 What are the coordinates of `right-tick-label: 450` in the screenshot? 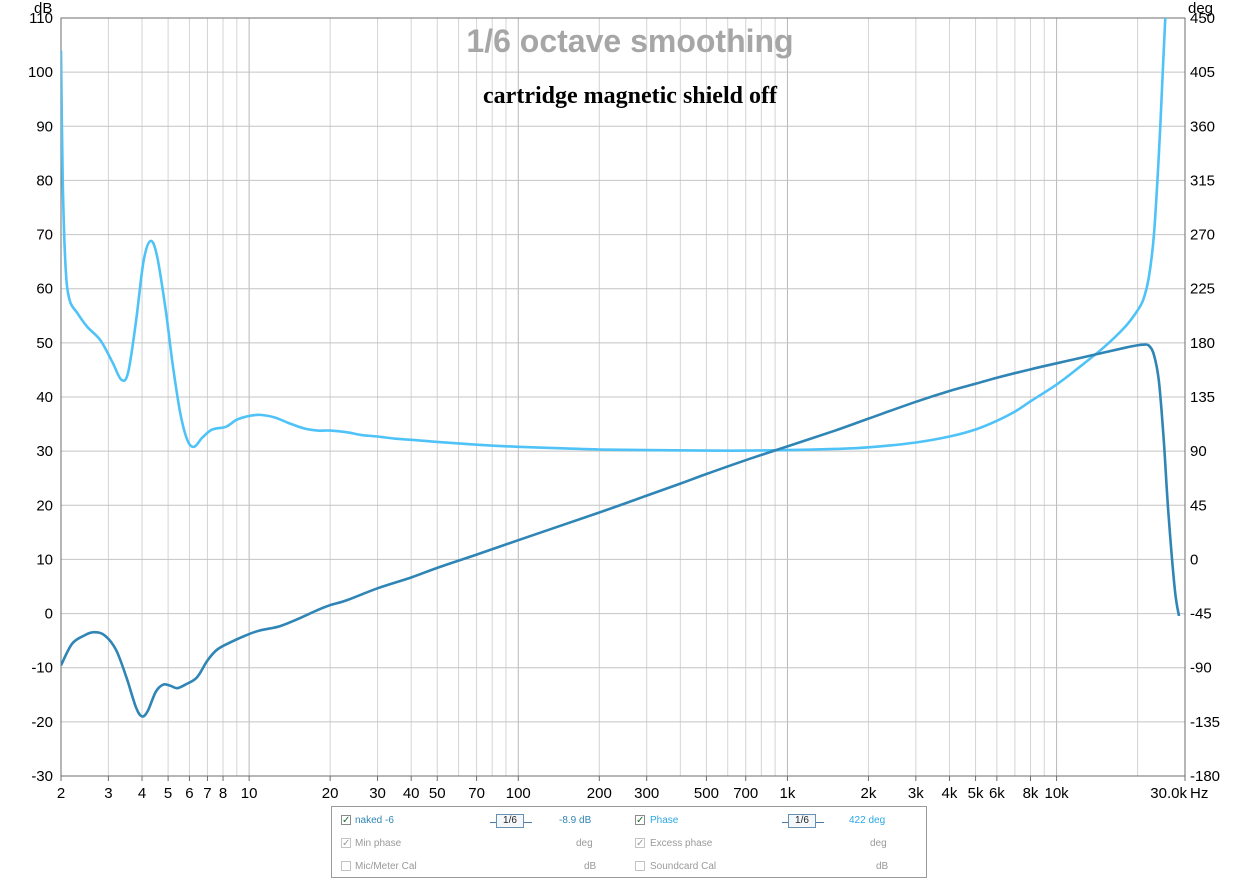 It's located at (1202, 18).